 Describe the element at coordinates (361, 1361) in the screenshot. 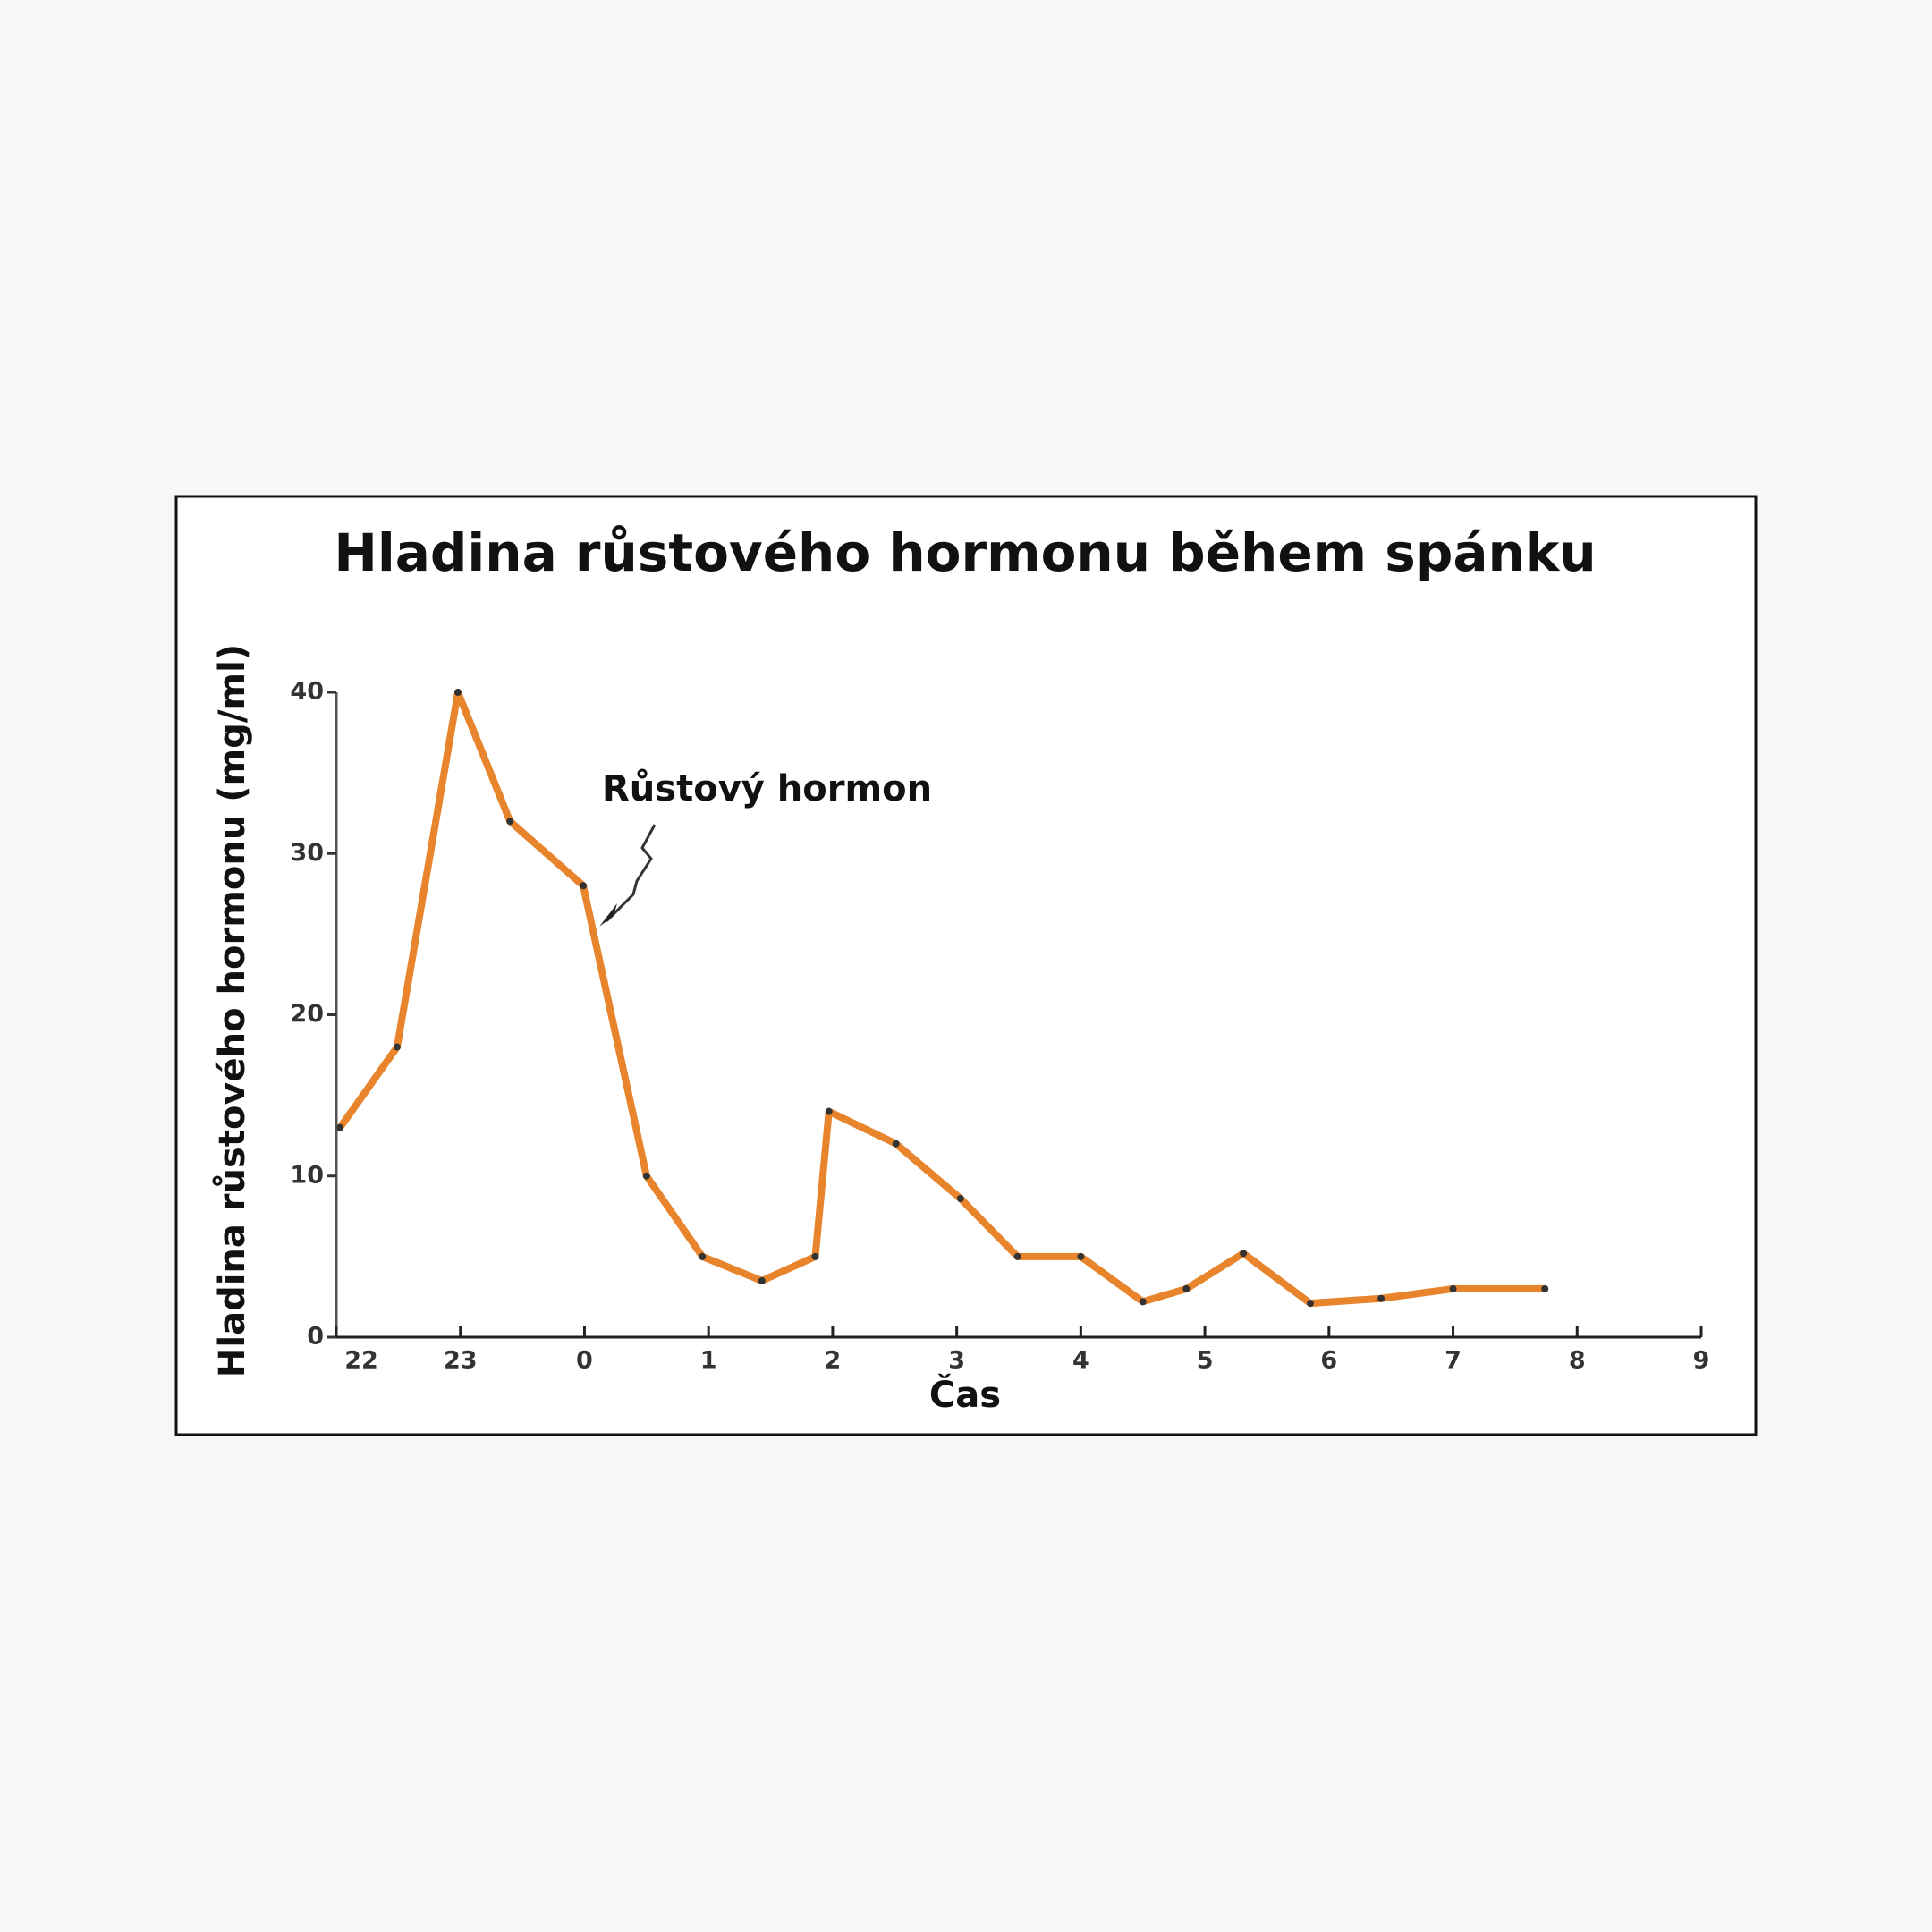

I see `x-tick-label: 22` at that location.